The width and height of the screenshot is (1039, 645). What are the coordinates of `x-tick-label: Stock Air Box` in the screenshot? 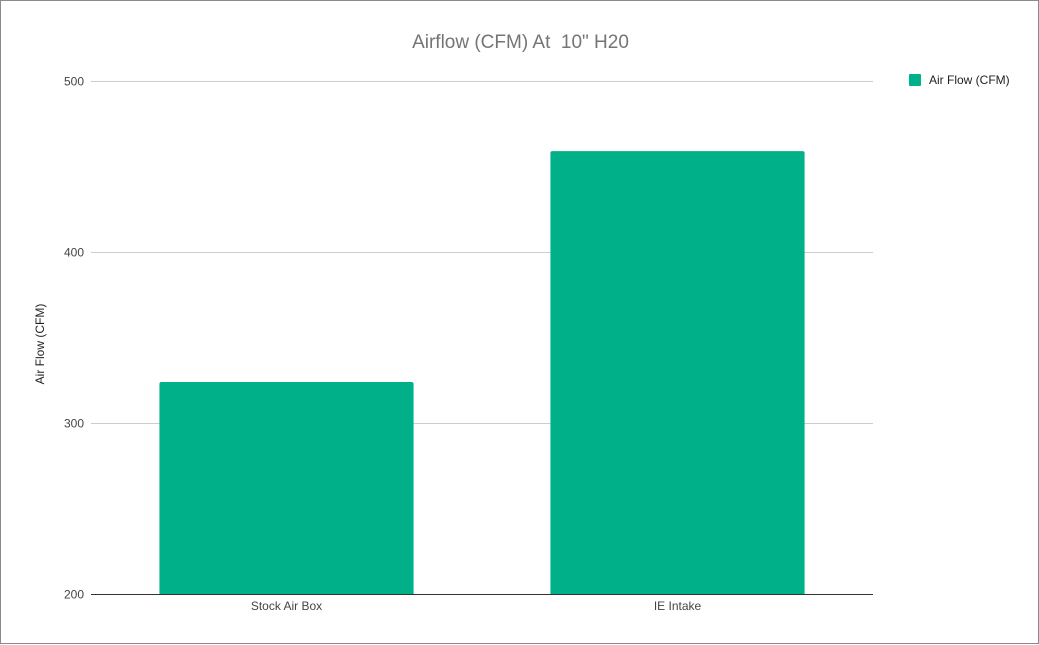 It's located at (286, 606).